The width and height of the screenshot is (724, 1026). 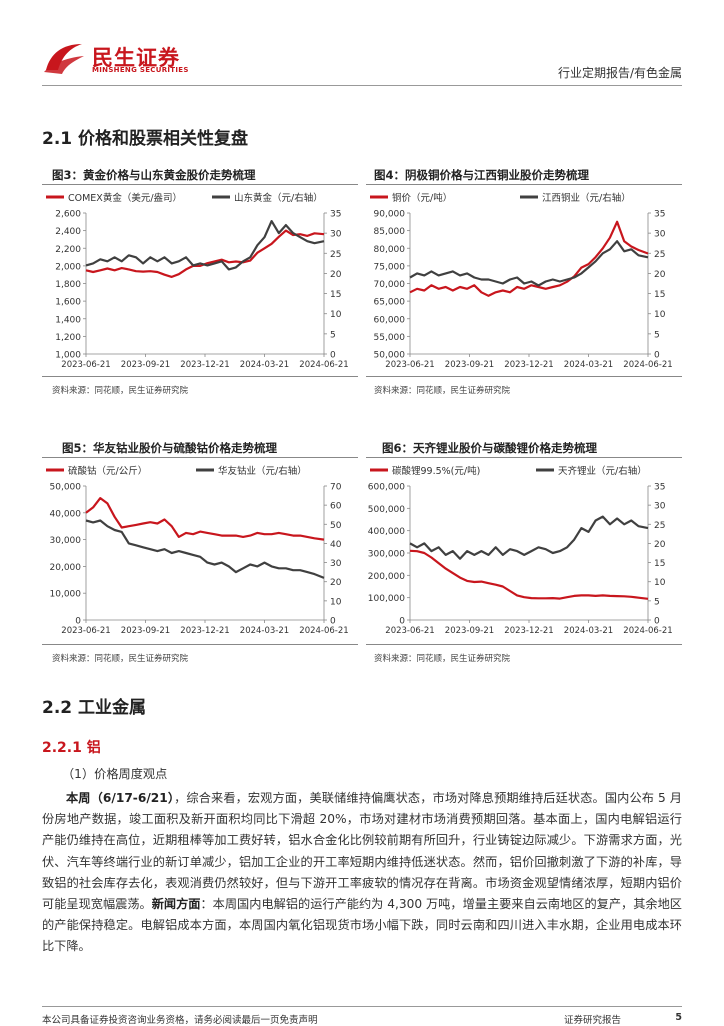 I want to click on y-tick-label-right: 40, so click(x=336, y=545).